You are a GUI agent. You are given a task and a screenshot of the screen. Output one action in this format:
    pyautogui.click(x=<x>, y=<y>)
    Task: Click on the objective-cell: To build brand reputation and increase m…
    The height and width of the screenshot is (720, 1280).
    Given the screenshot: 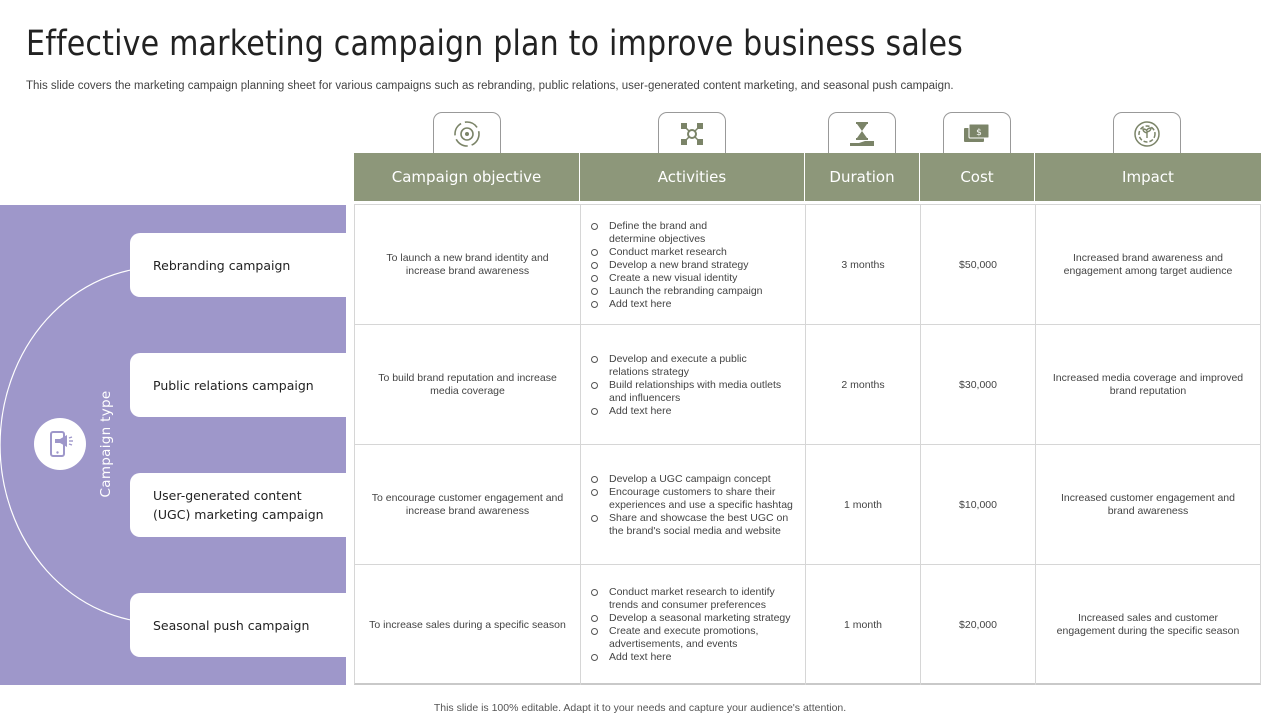 What is the action you would take?
    pyautogui.click(x=468, y=385)
    